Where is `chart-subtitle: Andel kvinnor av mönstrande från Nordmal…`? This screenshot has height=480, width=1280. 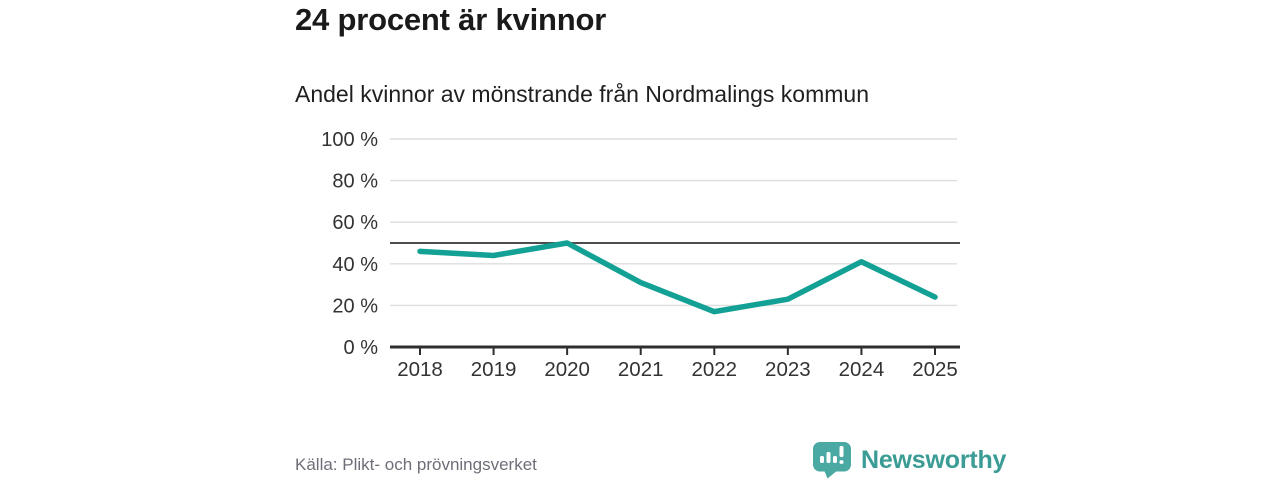
chart-subtitle: Andel kvinnor av mönstrande från Nordmal… is located at coordinates (582, 94).